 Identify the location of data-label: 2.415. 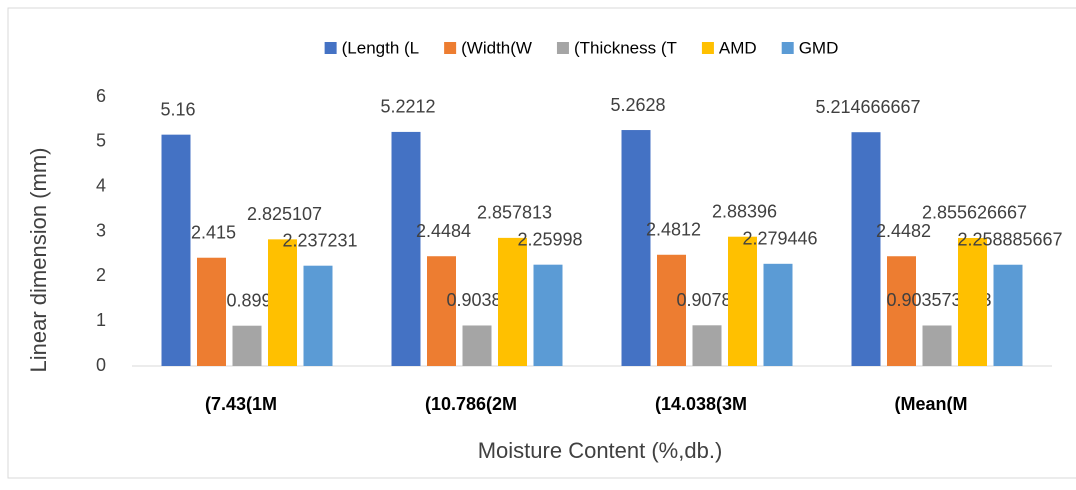
(213, 232).